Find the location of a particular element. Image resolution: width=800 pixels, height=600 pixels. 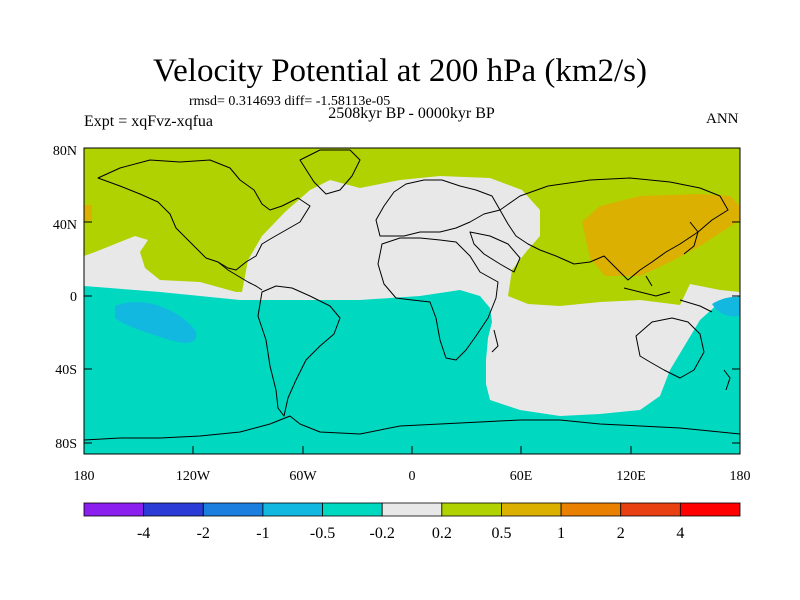

field-positive-west-edge is located at coordinates (88, 213).